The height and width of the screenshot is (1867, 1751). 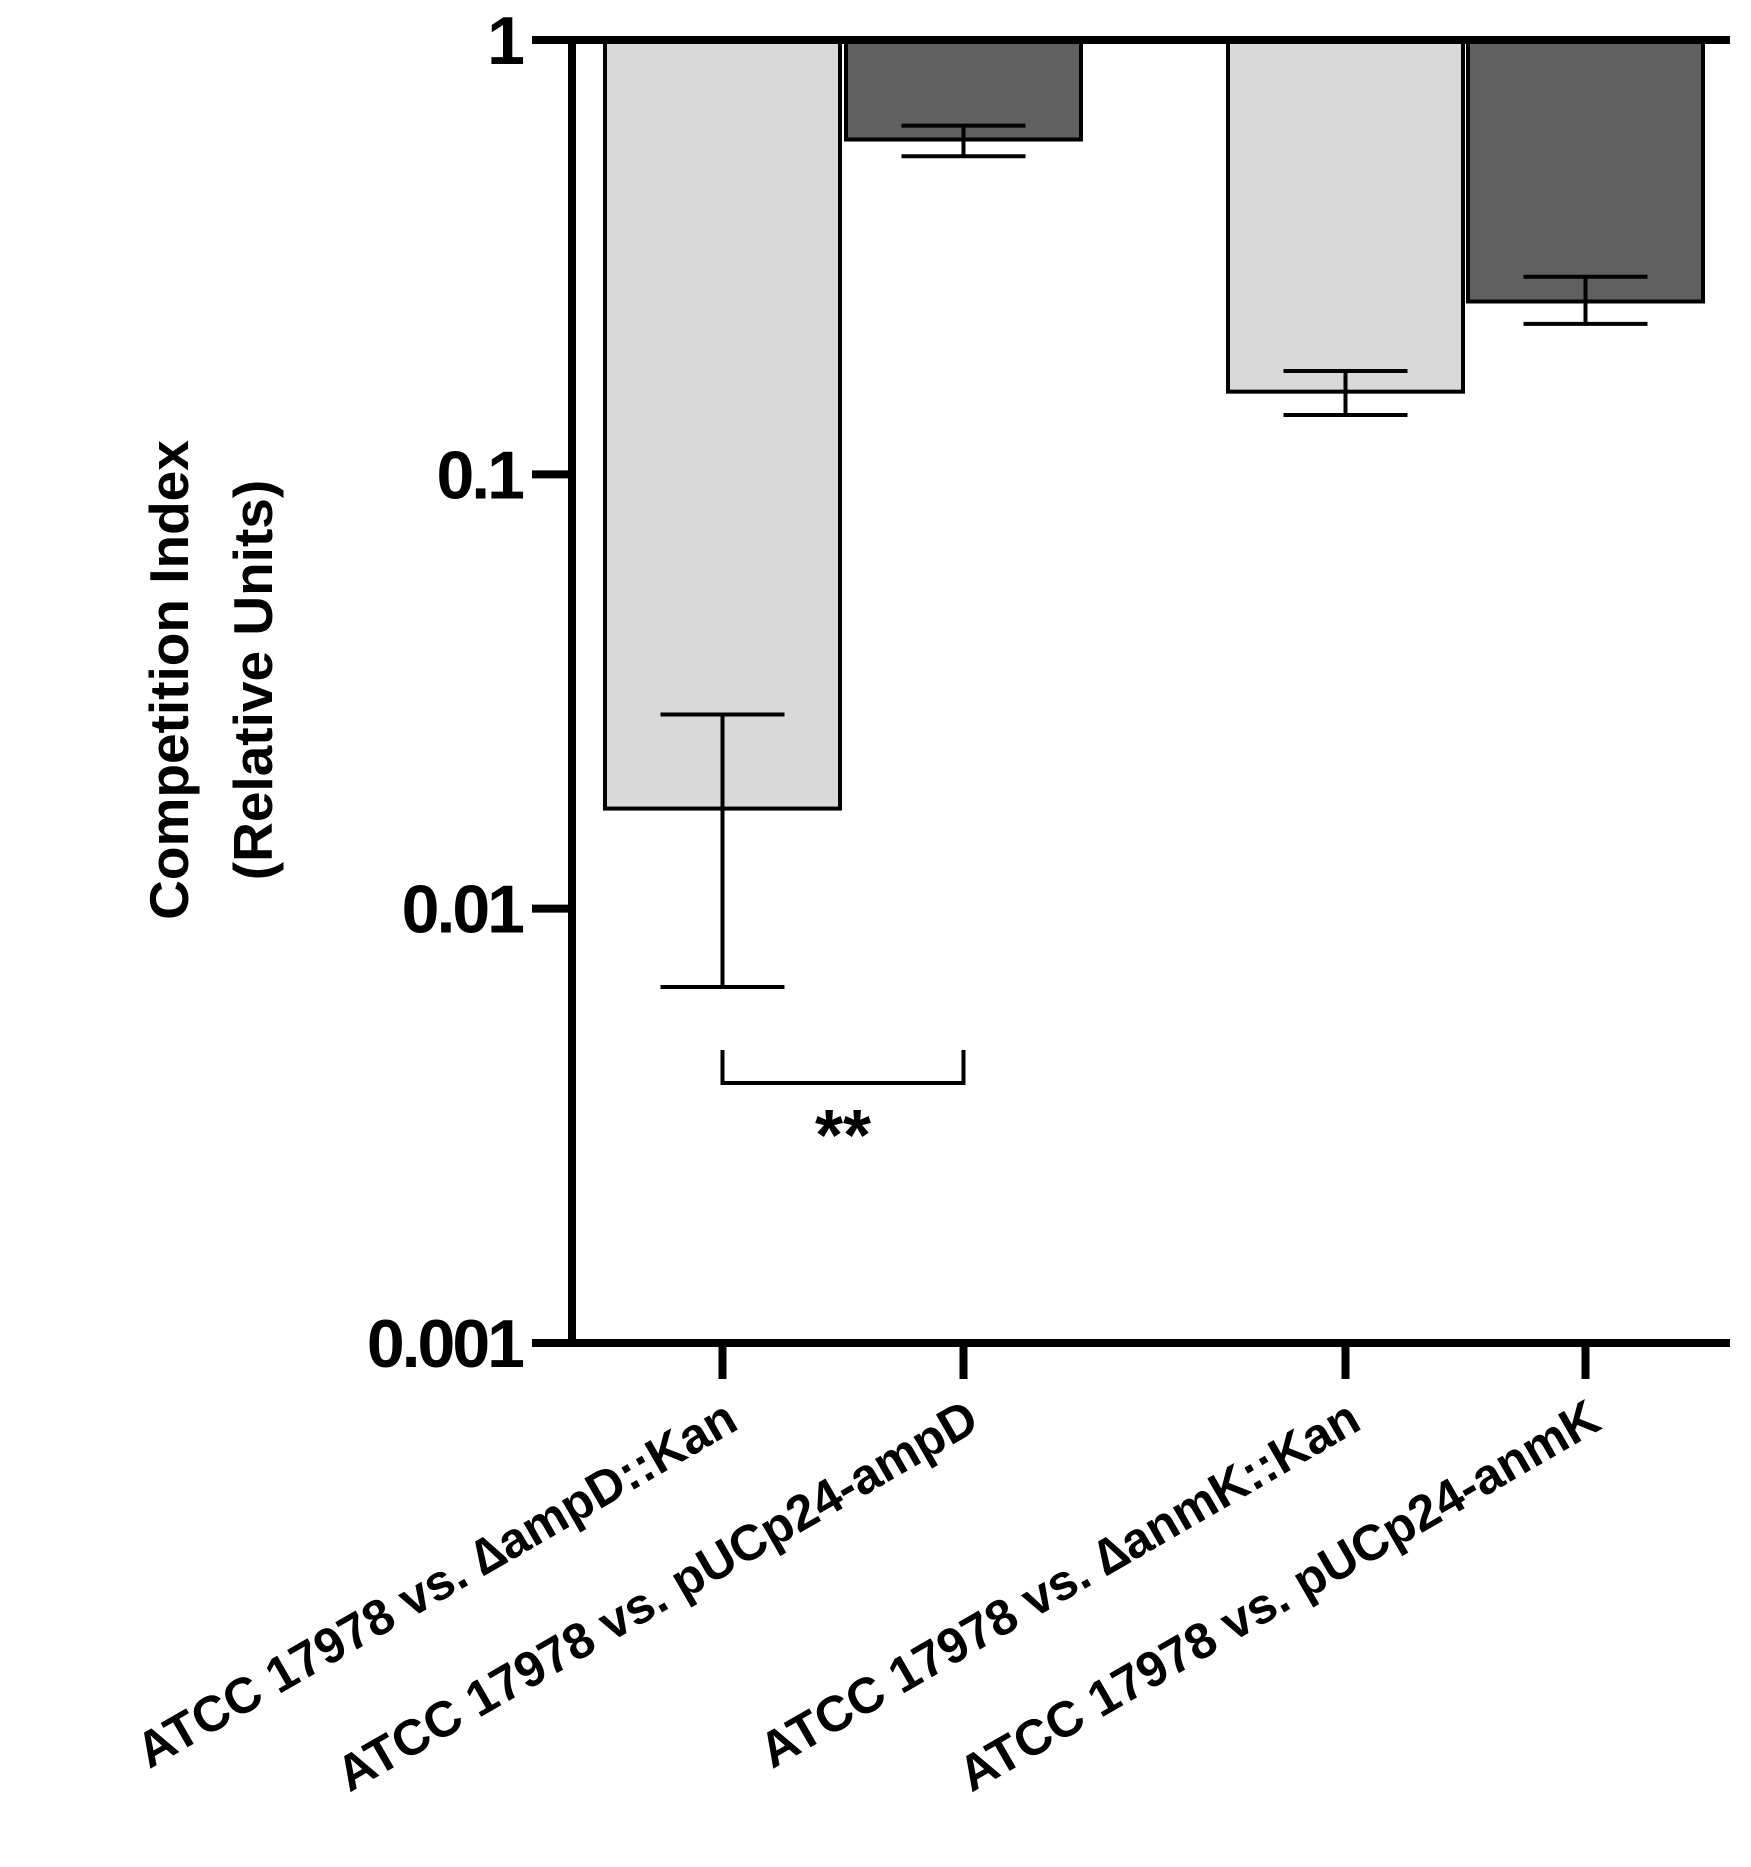 What do you see at coordinates (505, 41) in the screenshot?
I see `y-tick-label-4: 1` at bounding box center [505, 41].